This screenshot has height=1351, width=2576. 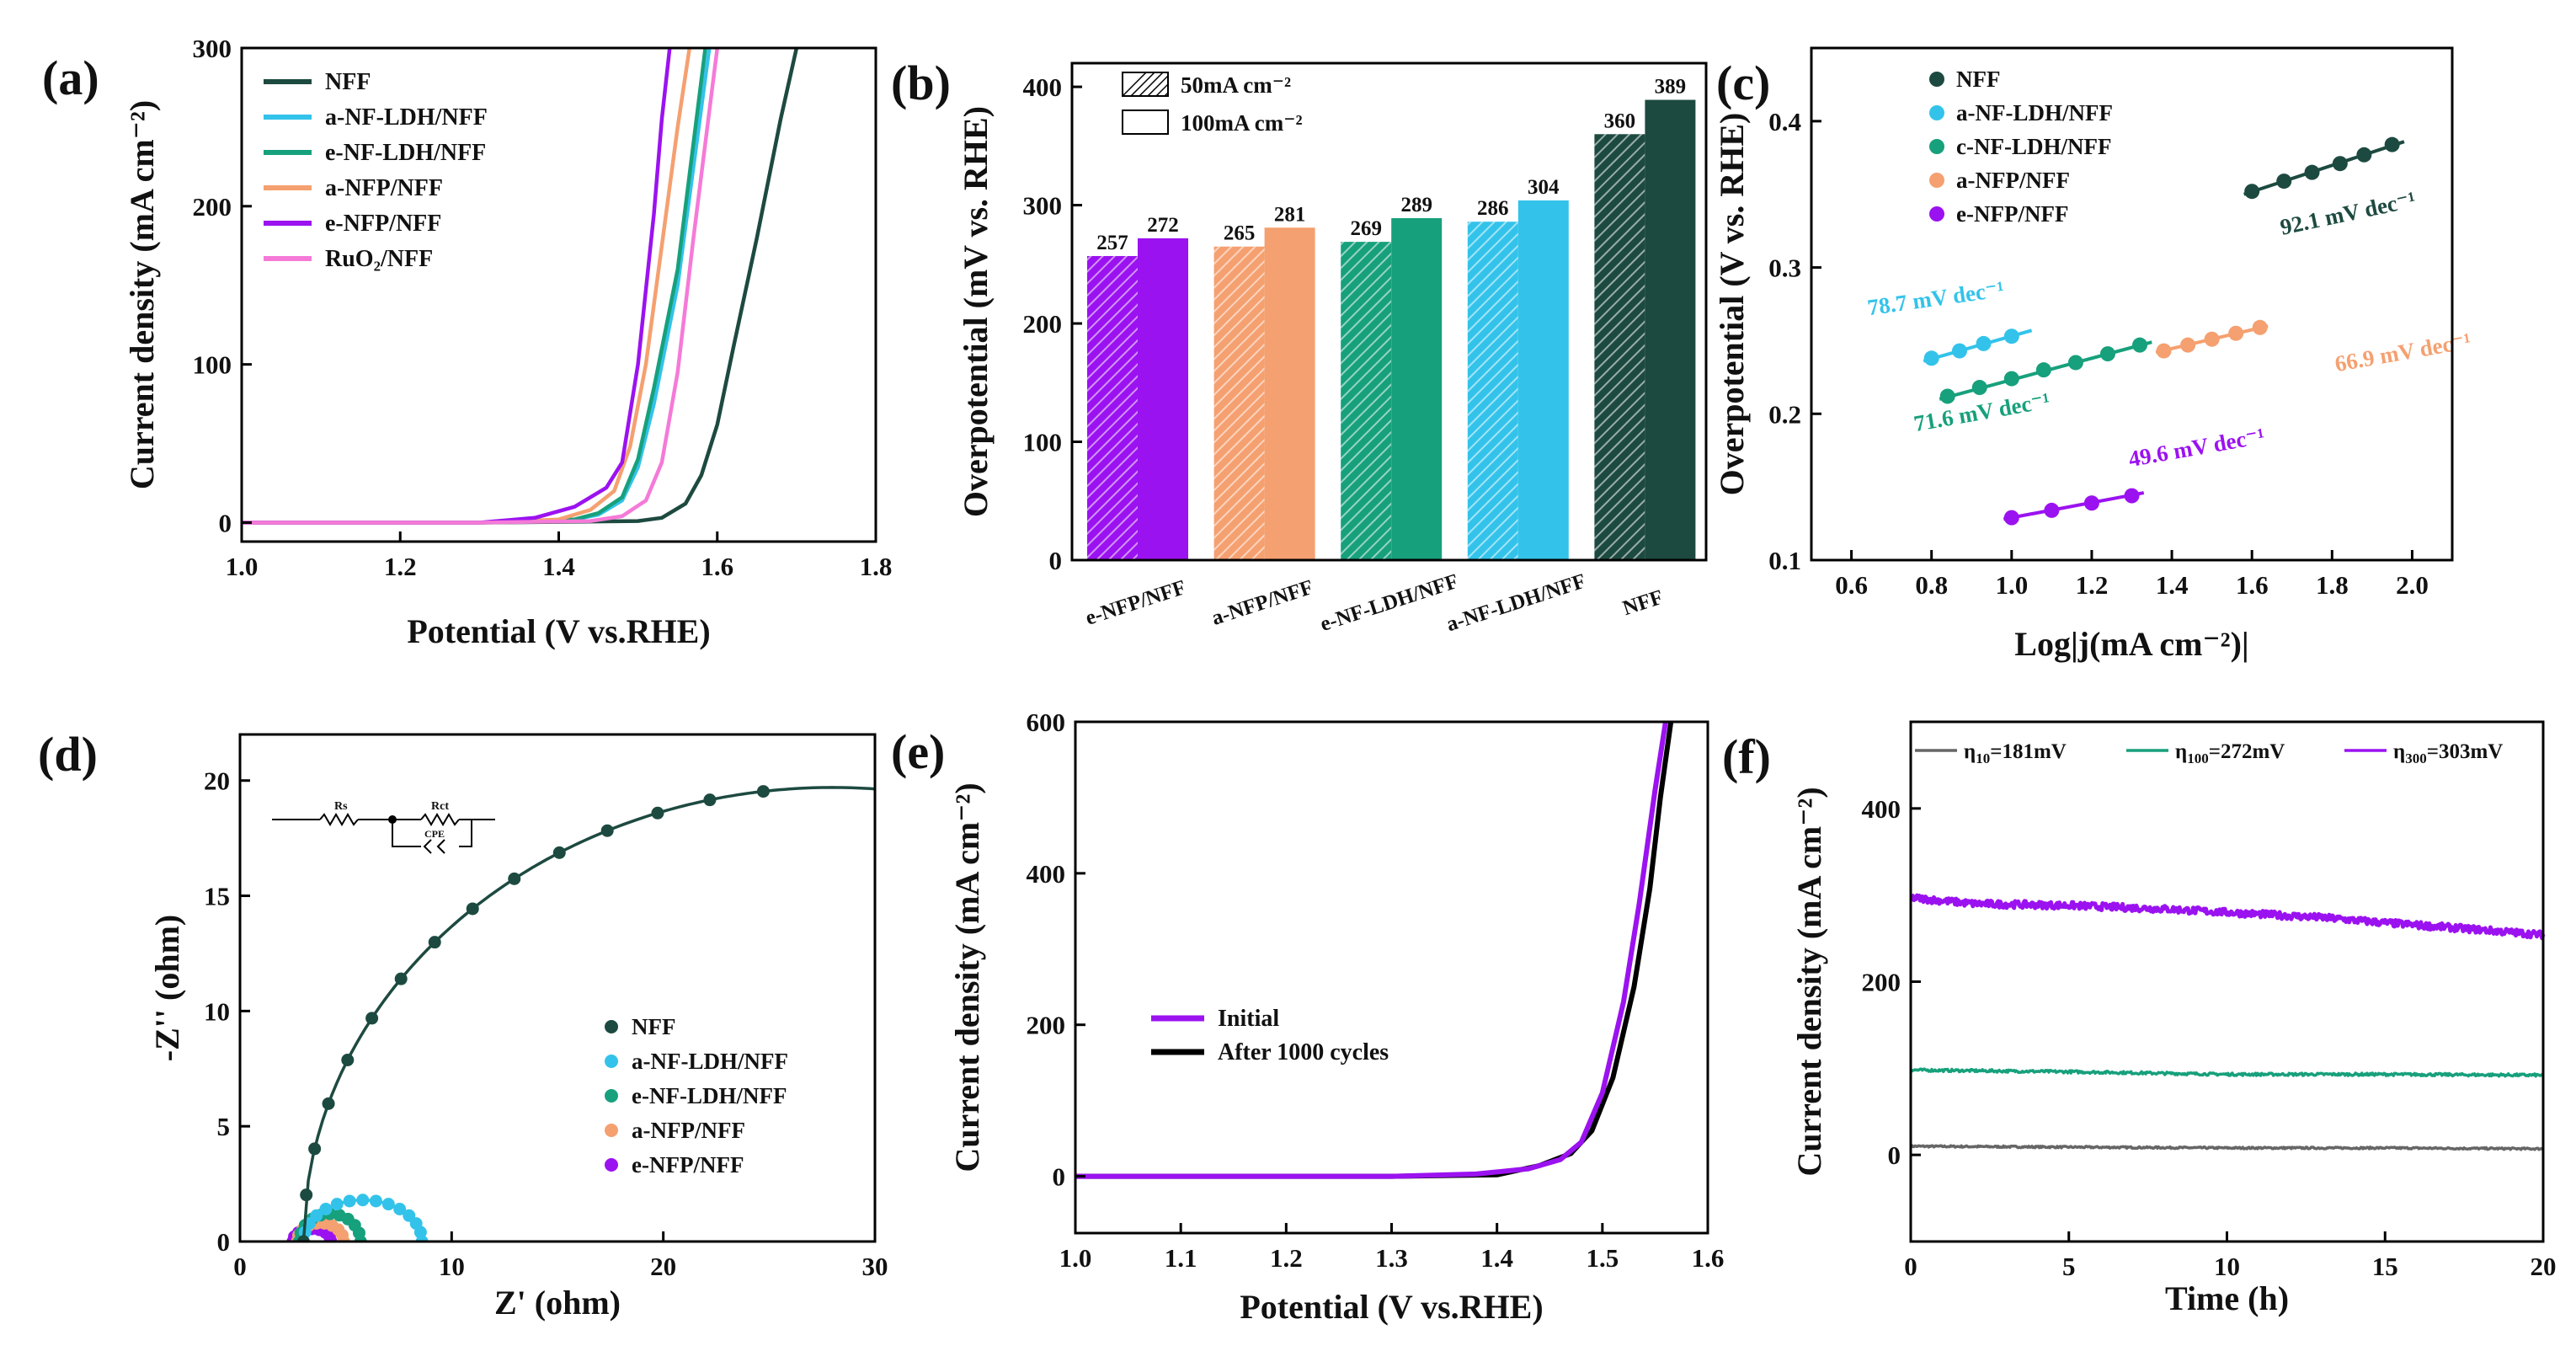 I want to click on series-line-e-nfp-nff, so click(x=457, y=286).